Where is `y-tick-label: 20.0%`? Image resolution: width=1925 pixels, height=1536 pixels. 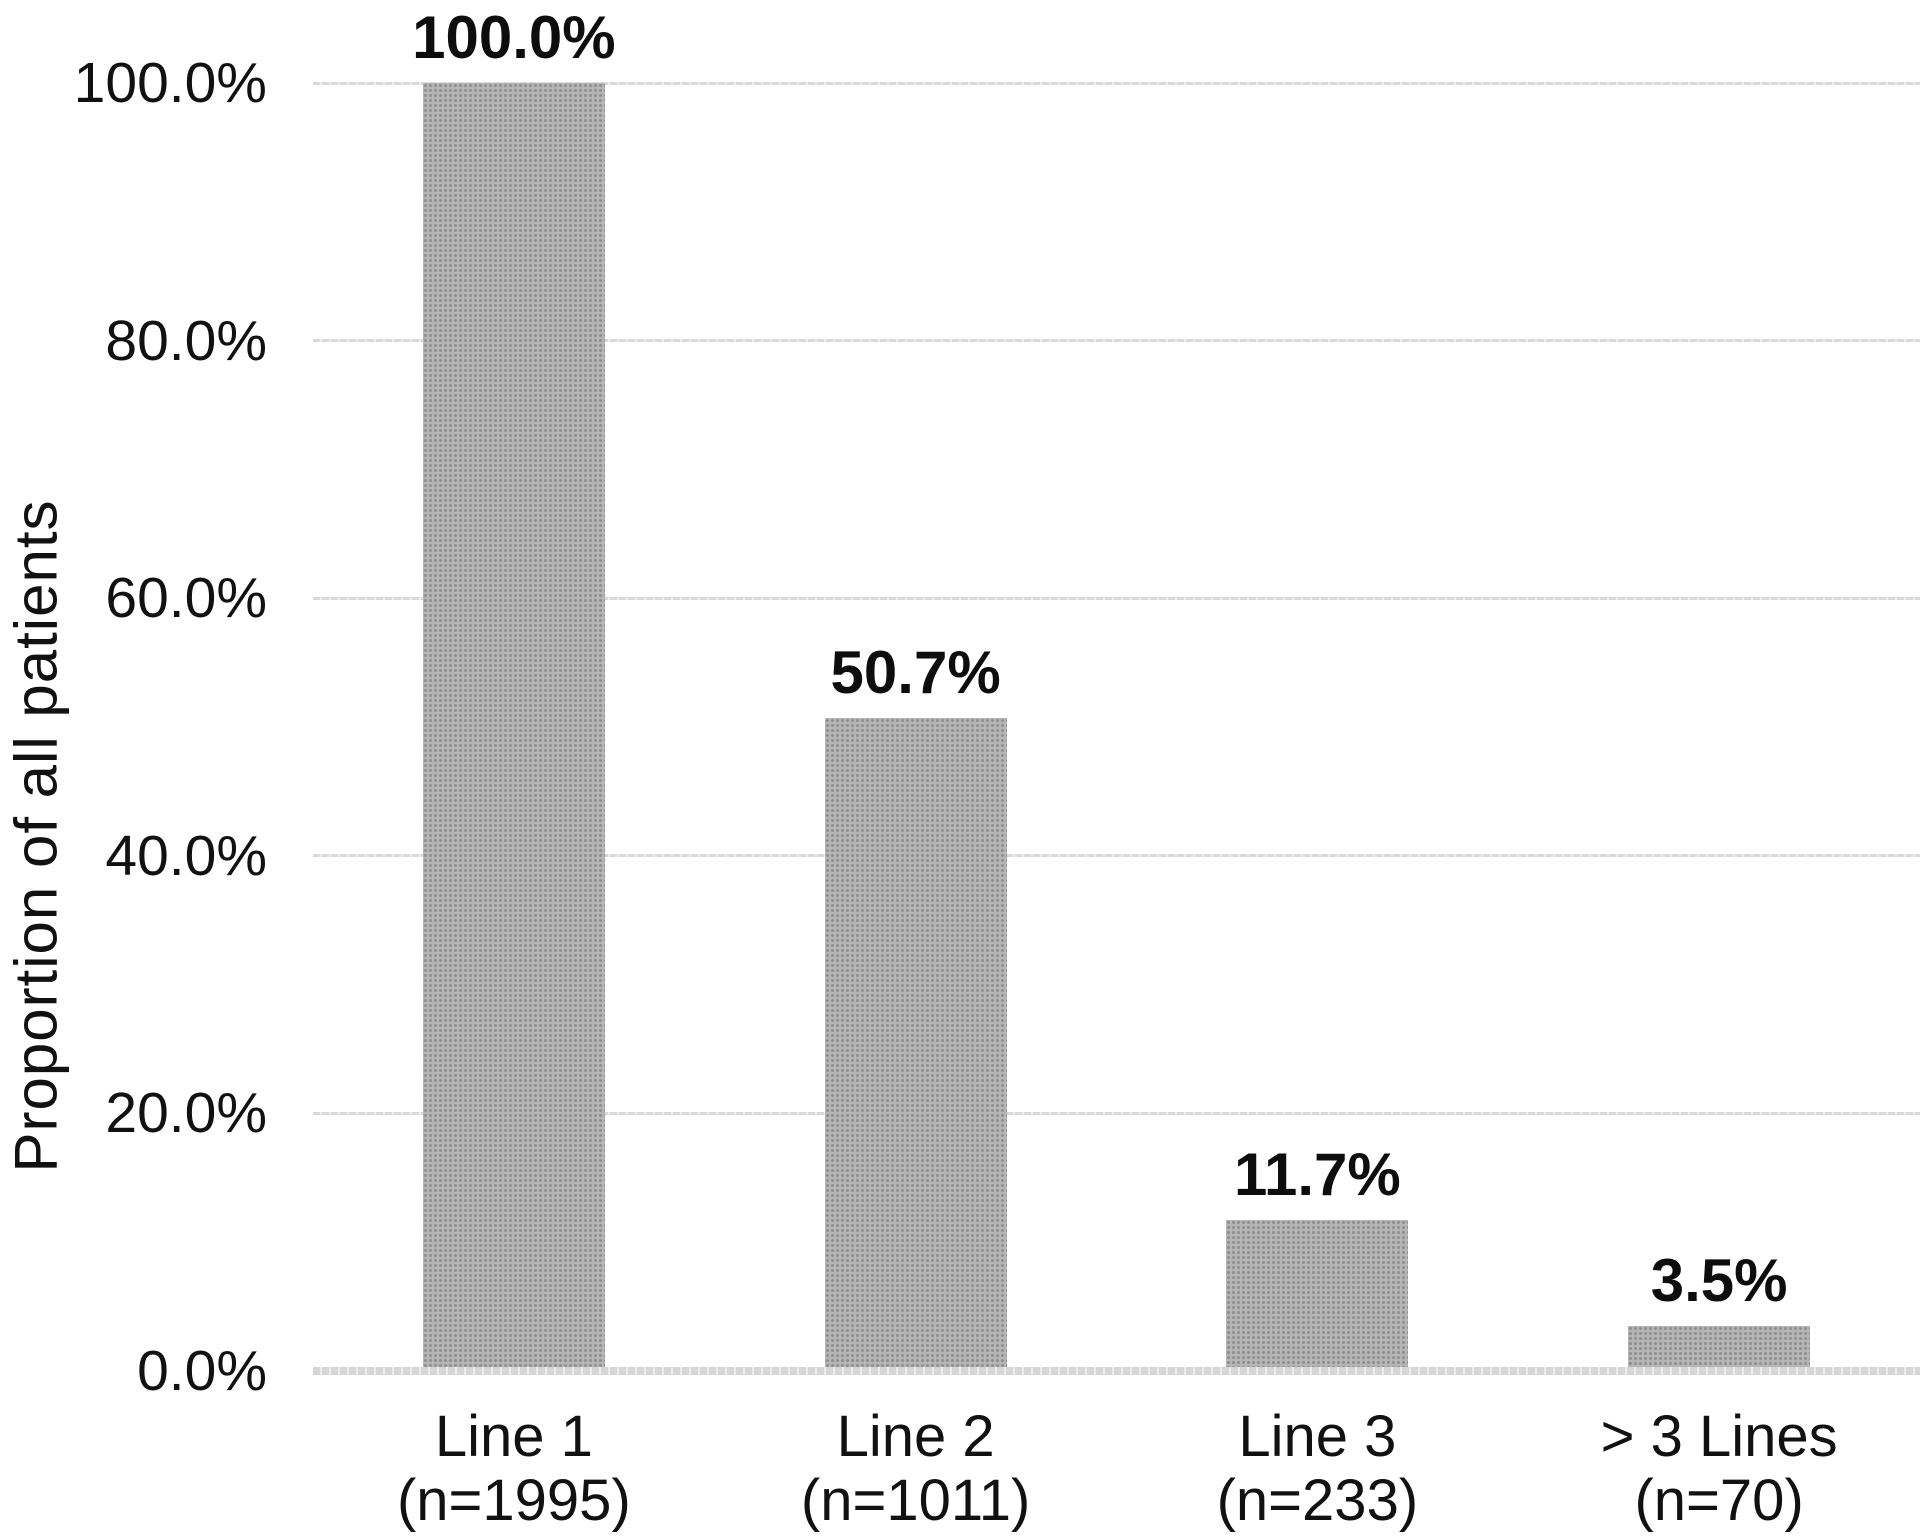 y-tick-label: 20.0% is located at coordinates (186, 1113).